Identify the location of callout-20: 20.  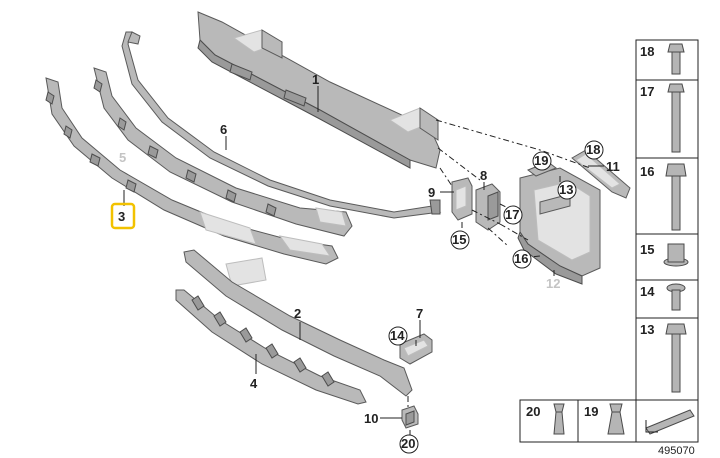
(409, 444).